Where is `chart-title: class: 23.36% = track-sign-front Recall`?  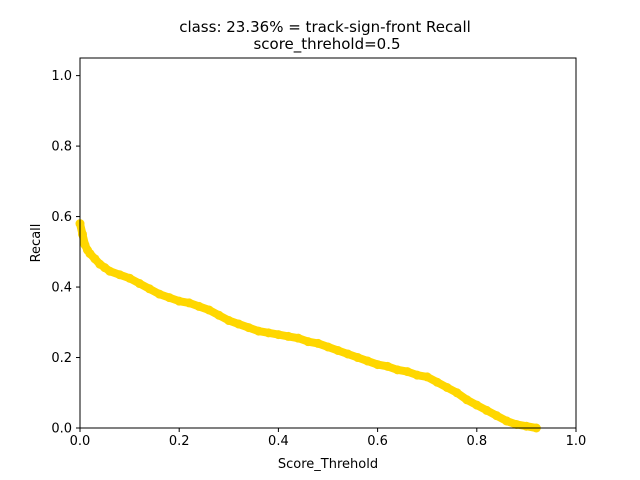
chart-title: class: 23.36% = track-sign-front Recall is located at coordinates (325, 27).